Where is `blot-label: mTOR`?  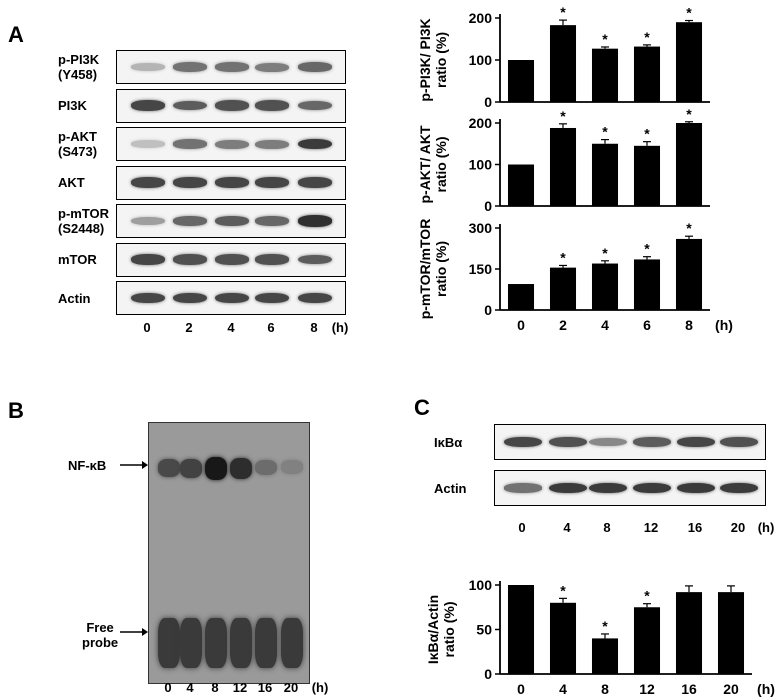
blot-label: mTOR is located at coordinates (77, 259).